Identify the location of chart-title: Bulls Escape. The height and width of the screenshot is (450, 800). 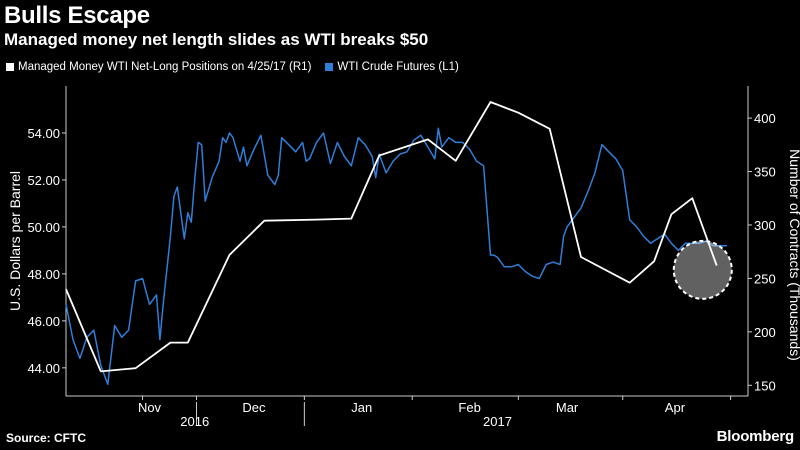
(77, 15).